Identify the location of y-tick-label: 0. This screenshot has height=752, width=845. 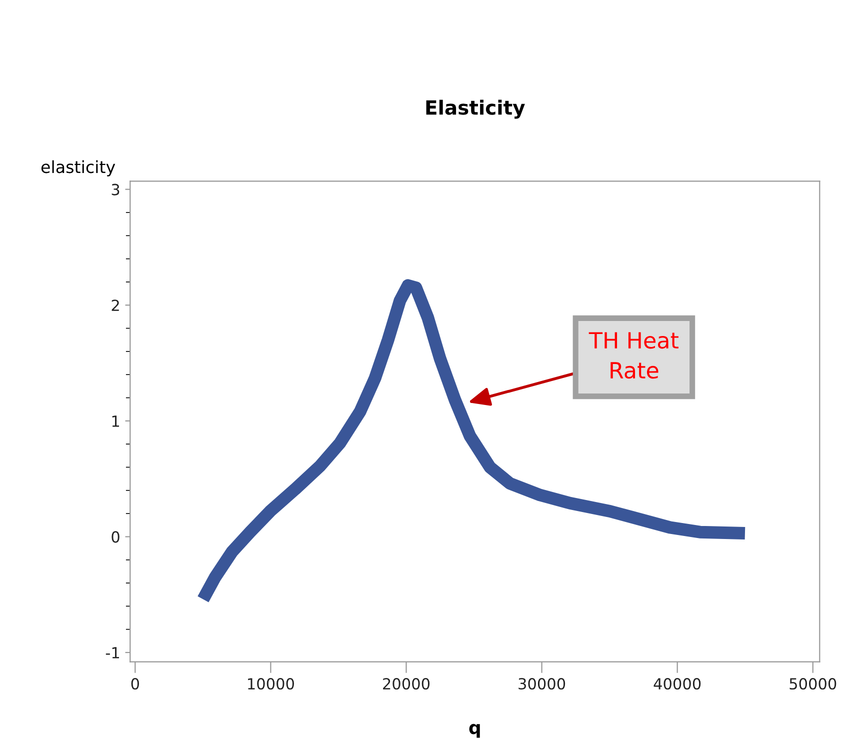
(116, 537).